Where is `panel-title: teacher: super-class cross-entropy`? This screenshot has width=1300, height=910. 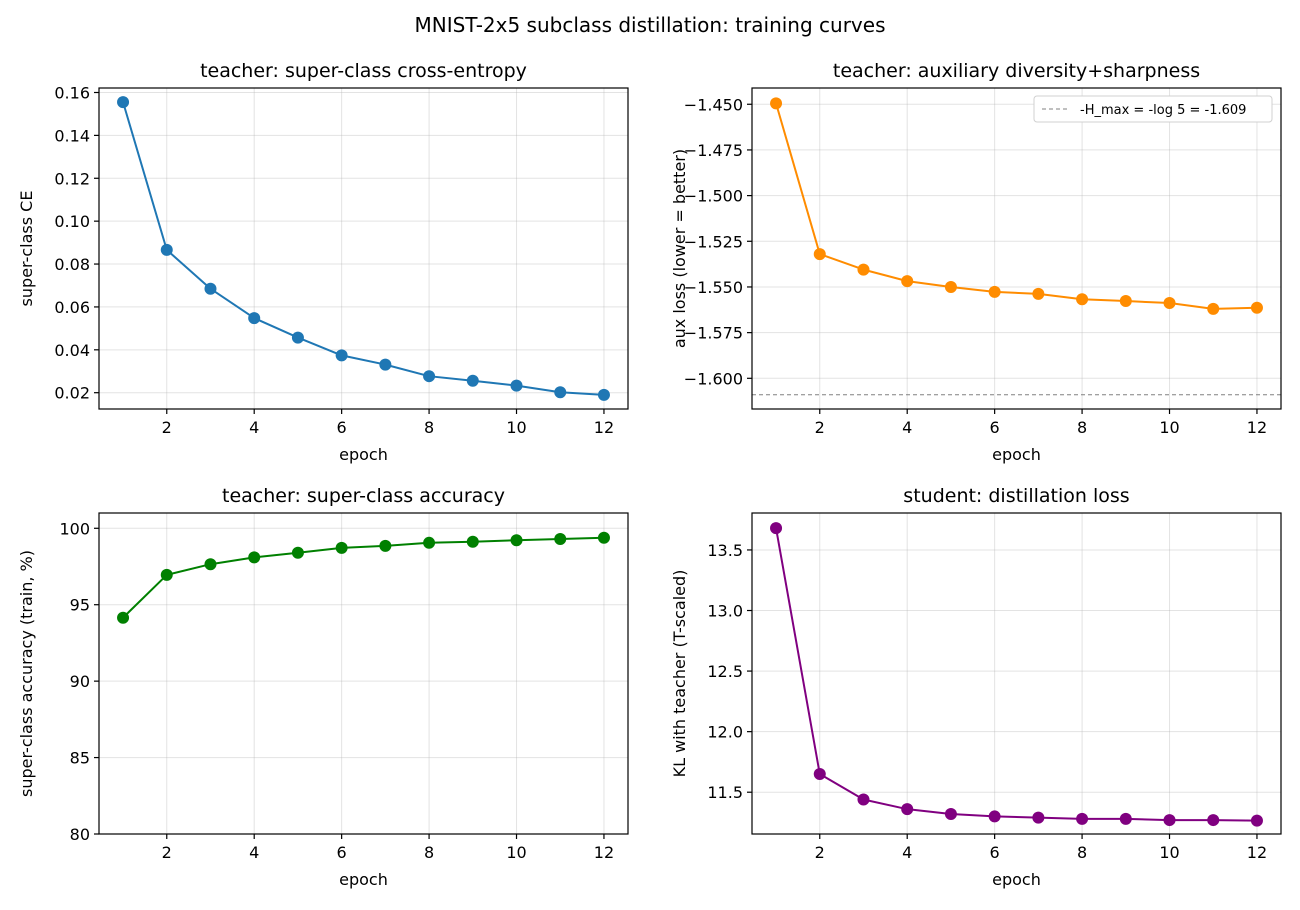
panel-title: teacher: super-class cross-entropy is located at coordinates (363, 71).